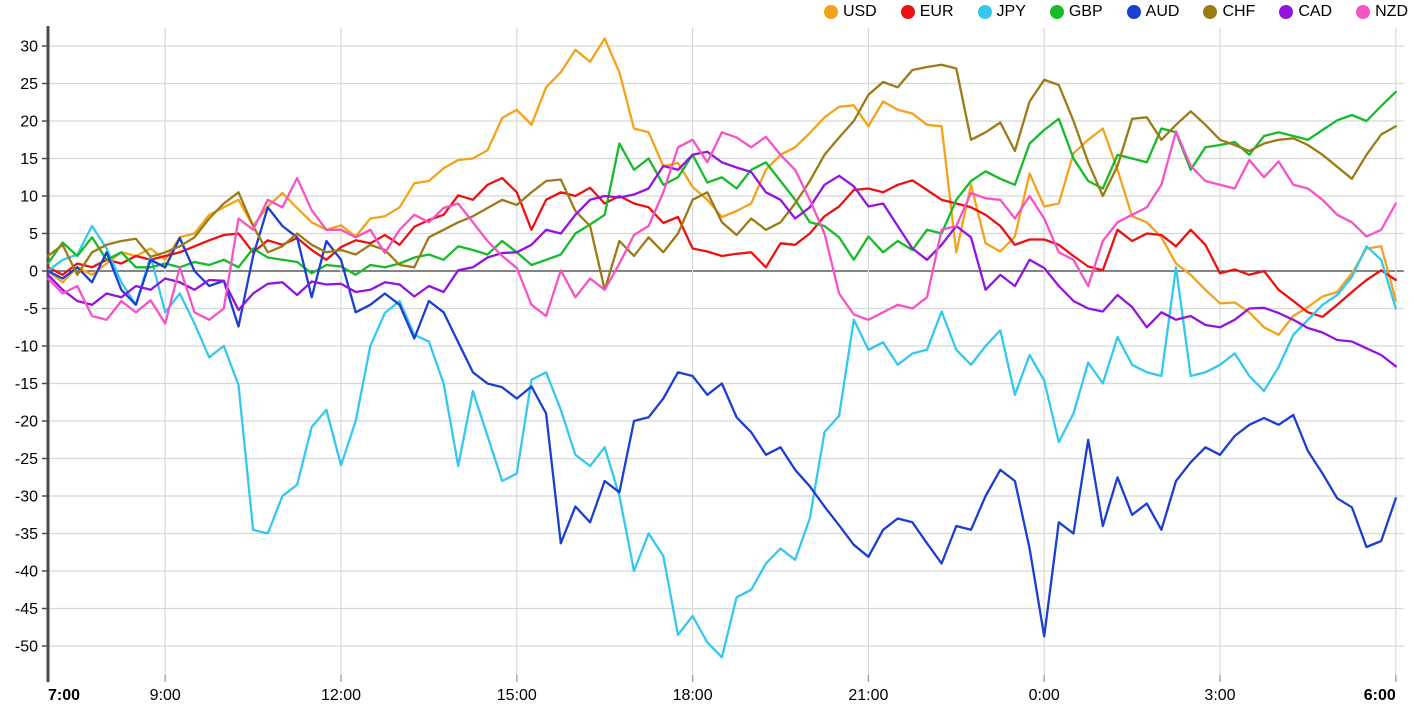 This screenshot has width=1414, height=711. I want to click on y-axis-label: -50, so click(26, 647).